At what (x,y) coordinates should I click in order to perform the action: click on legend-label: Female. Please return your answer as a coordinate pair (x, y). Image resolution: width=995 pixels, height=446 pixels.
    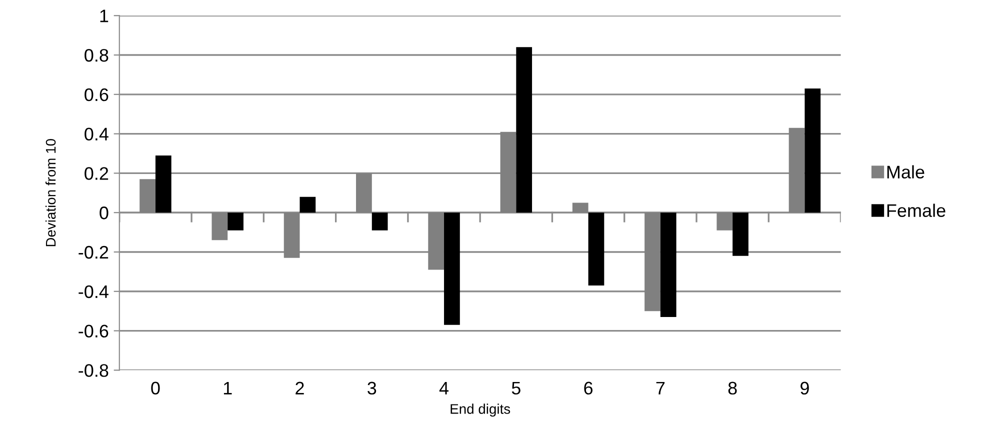
    Looking at the image, I should click on (916, 210).